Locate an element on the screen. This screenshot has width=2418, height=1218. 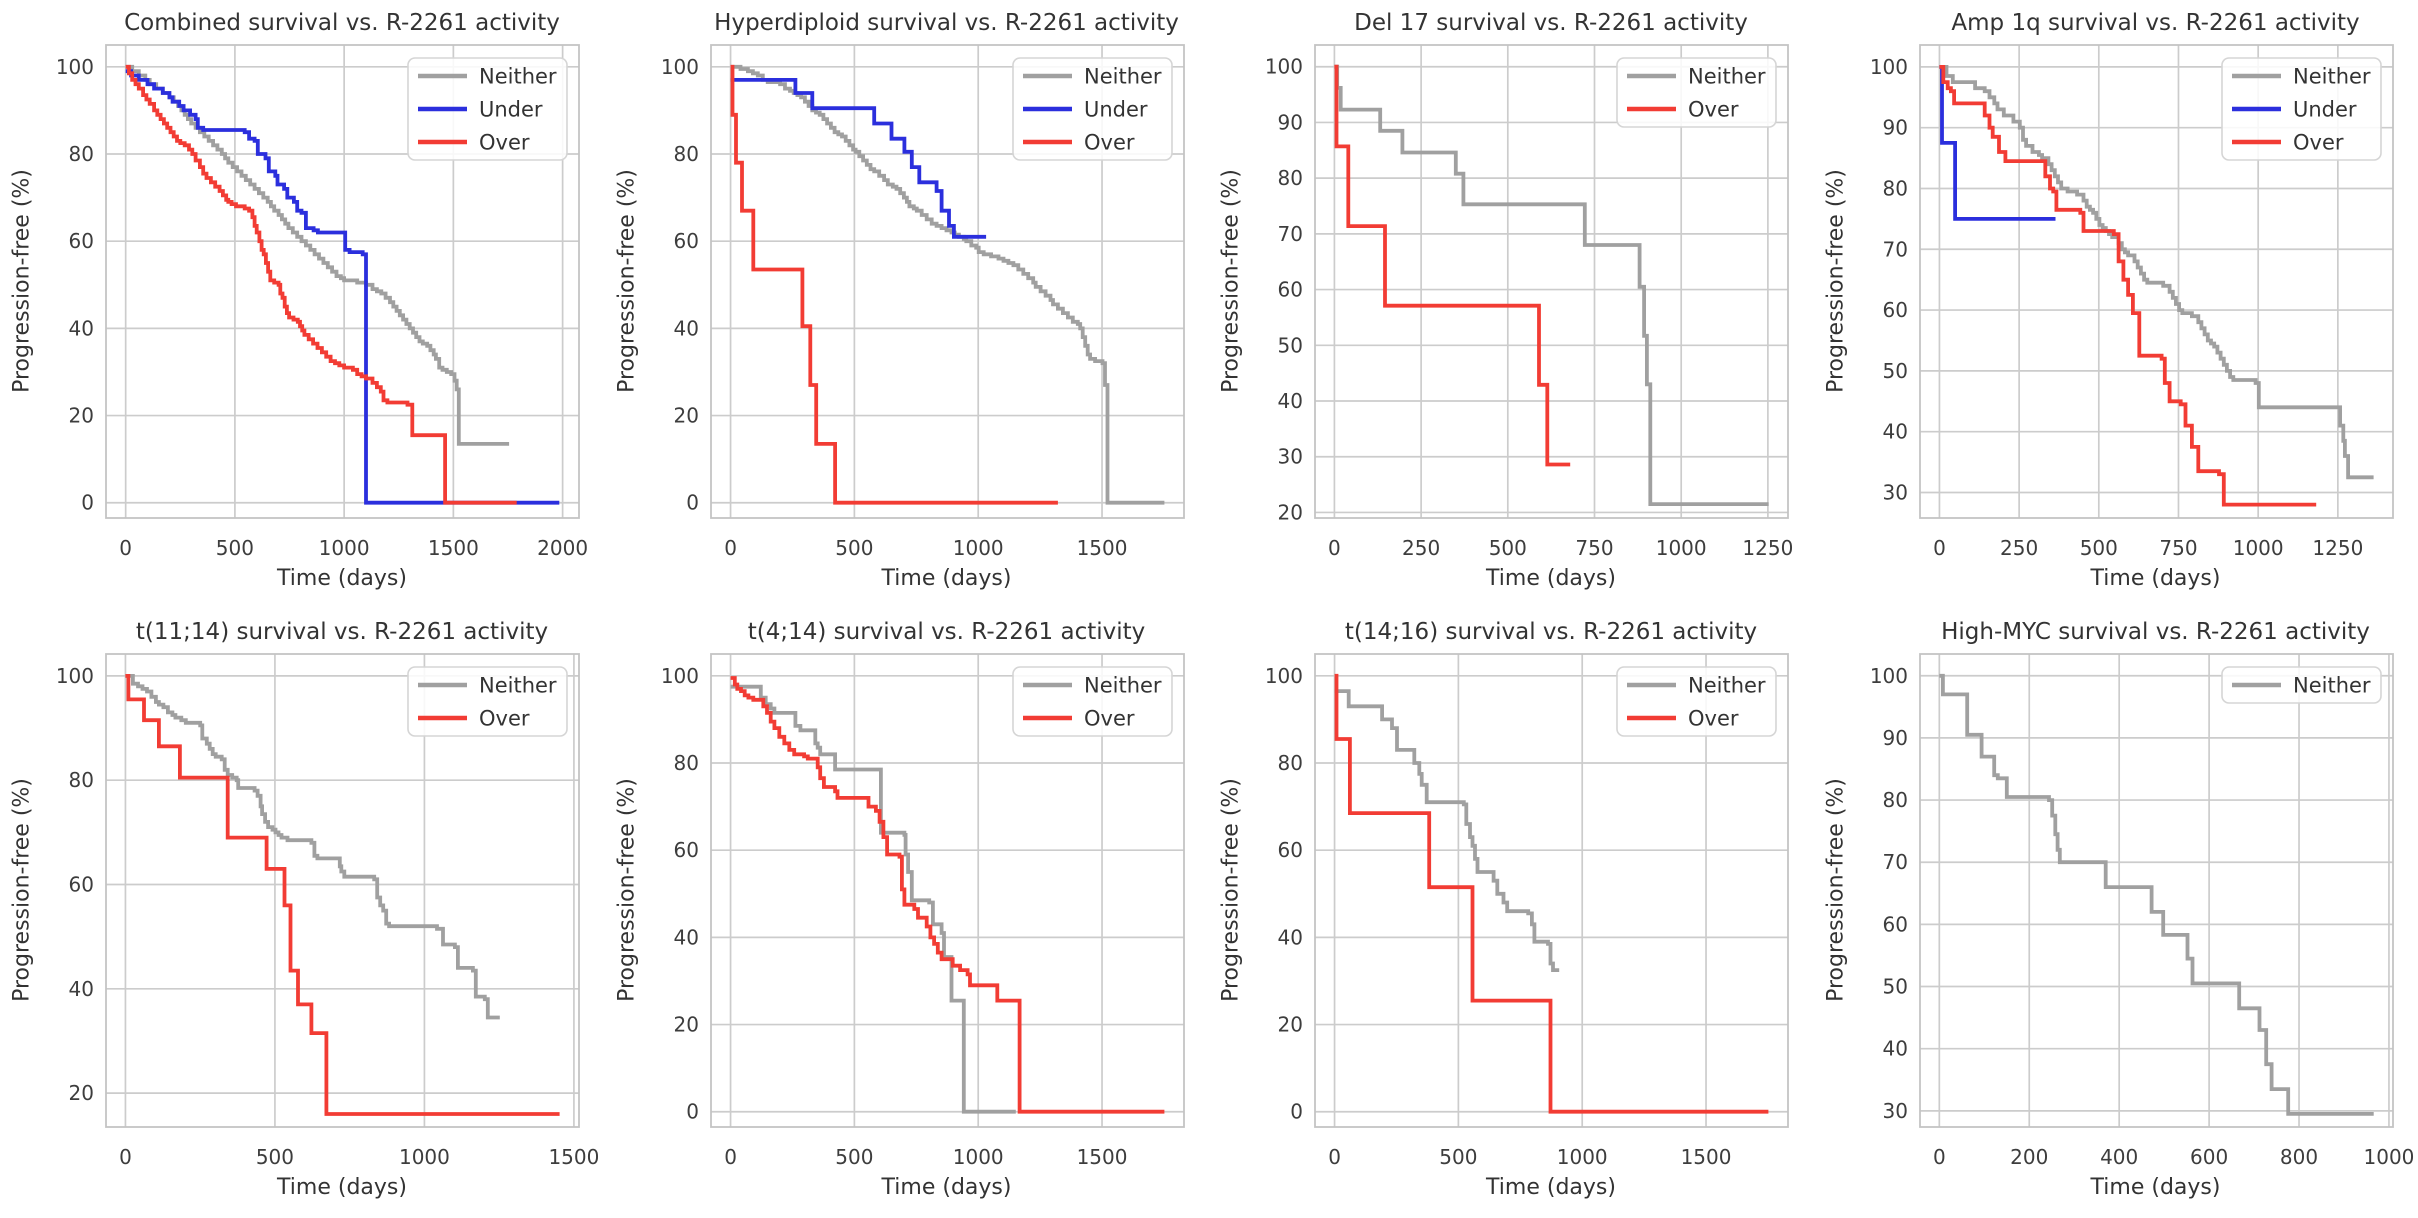
chart-title: Amp 1q survival vs. R-2261 activity is located at coordinates (2155, 23).